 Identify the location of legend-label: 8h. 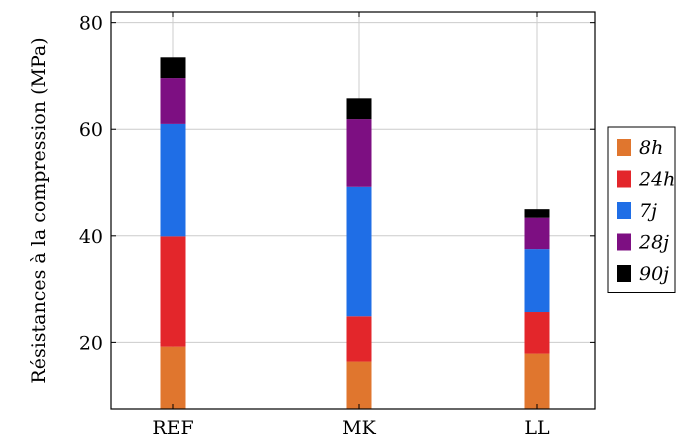
(651, 148).